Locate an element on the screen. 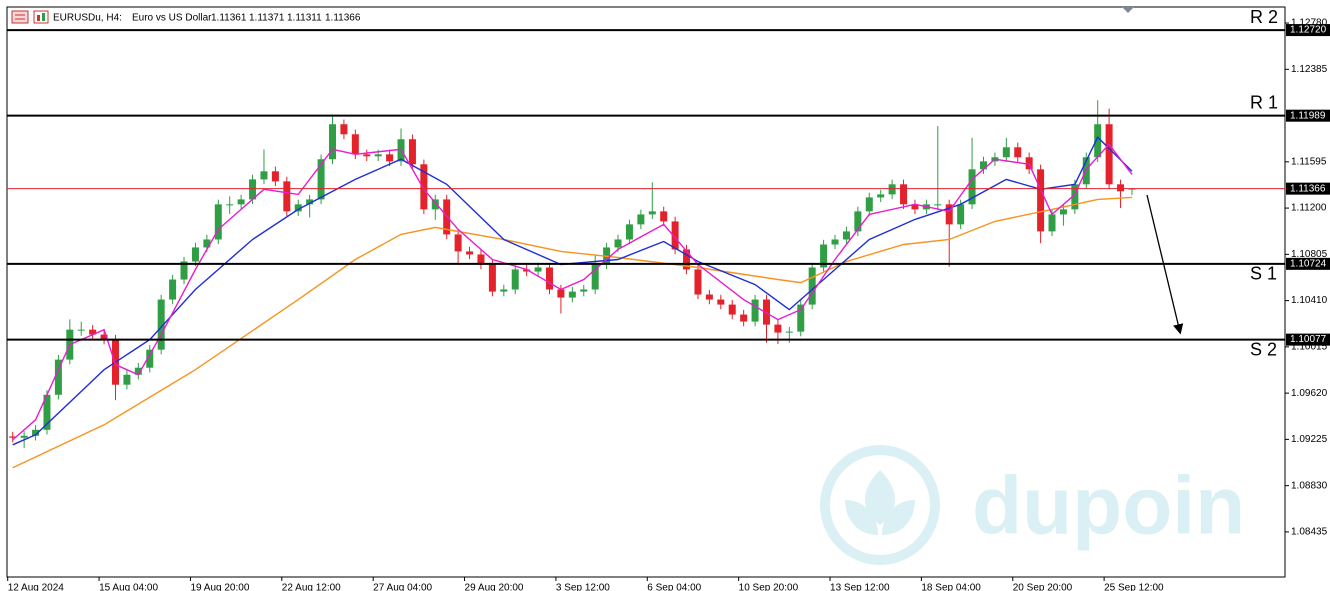  x-tick-label: 3 Sep 12:00 is located at coordinates (583, 587).